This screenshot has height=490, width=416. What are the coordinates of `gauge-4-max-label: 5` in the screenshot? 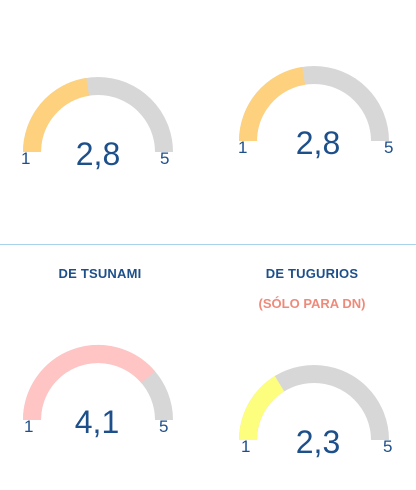 It's located at (388, 446).